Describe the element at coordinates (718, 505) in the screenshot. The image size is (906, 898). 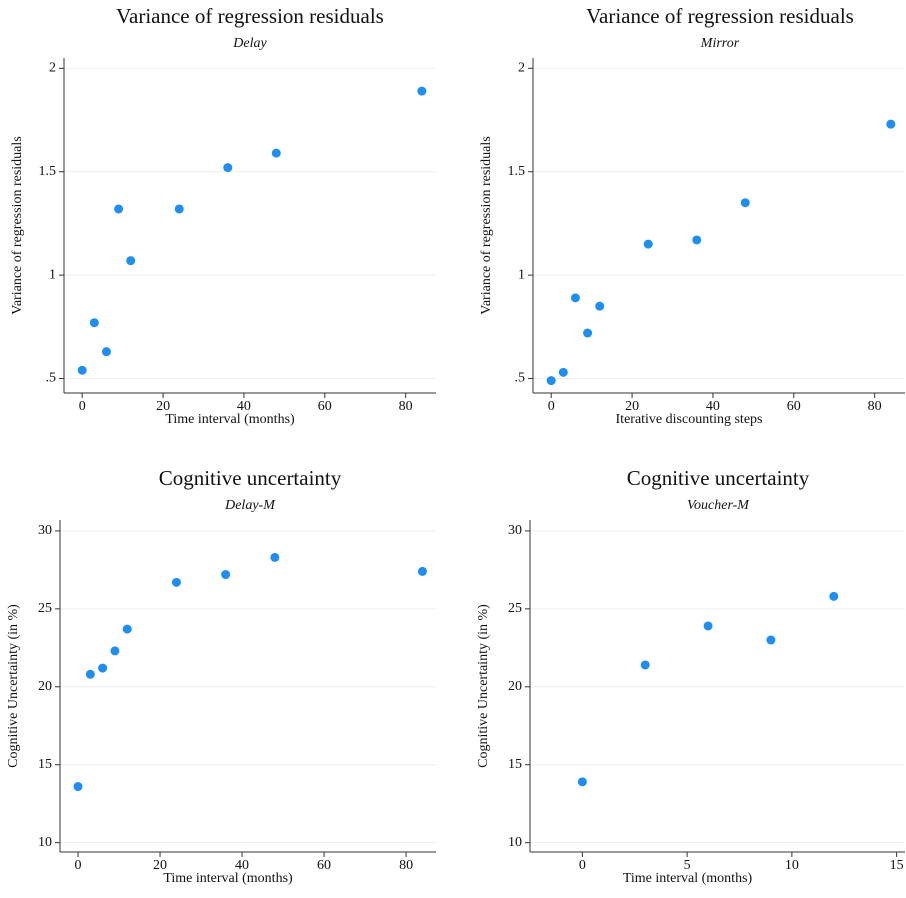
I see `chart-subtitle: Voucher-M` at that location.